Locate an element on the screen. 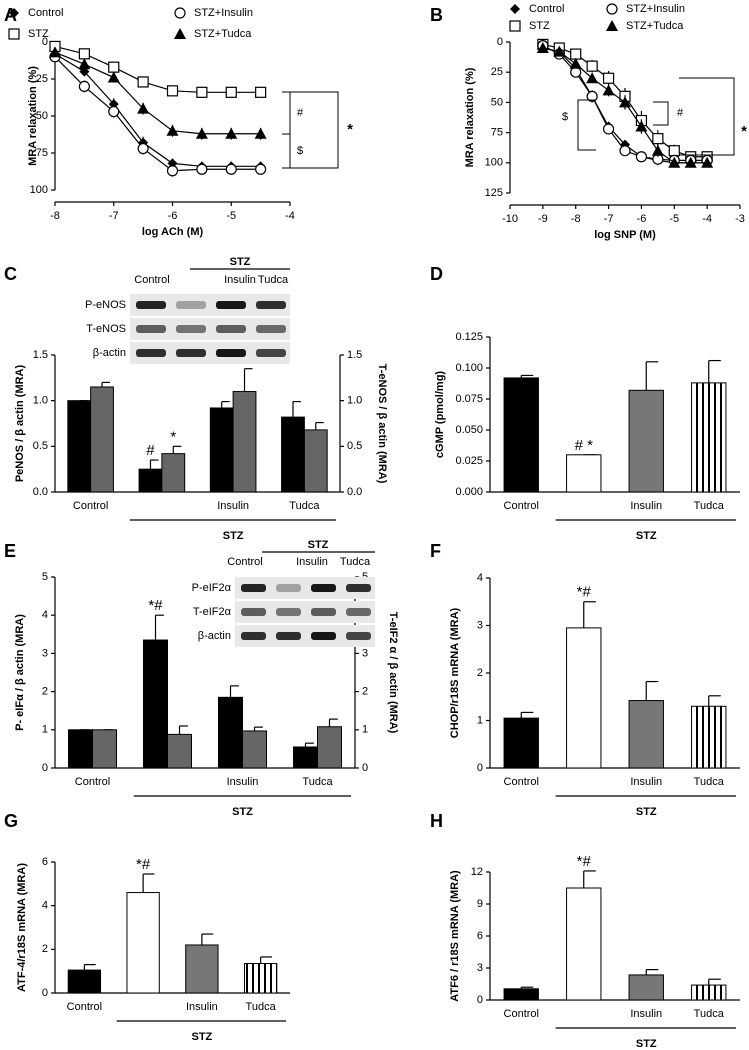 This screenshot has height=1050, width=749. blot-column: Control is located at coordinates (244, 562).